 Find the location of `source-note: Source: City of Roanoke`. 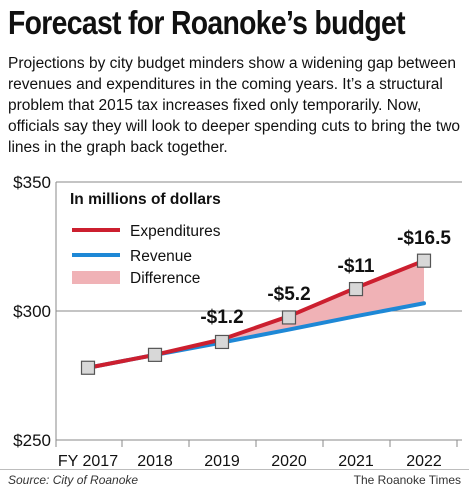

source-note: Source: City of Roanoke is located at coordinates (73, 480).